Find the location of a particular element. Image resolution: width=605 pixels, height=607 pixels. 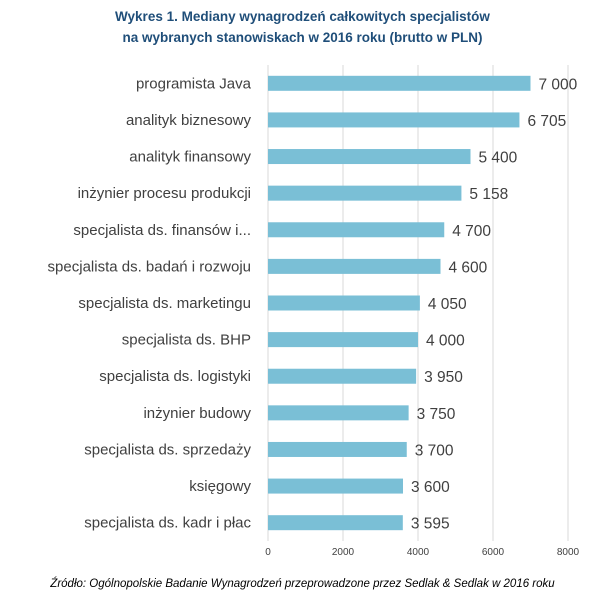

value-label-4: 4 700 is located at coordinates (471, 231).